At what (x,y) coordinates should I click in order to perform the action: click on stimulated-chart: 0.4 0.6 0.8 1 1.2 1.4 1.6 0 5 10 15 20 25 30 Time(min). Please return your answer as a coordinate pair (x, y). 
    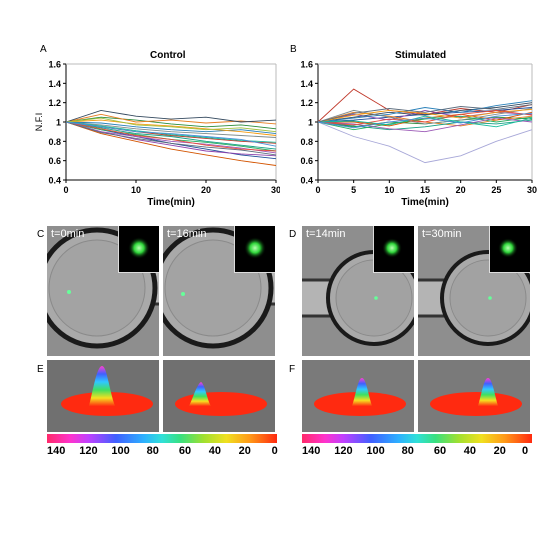
    Looking at the image, I should click on (418, 134).